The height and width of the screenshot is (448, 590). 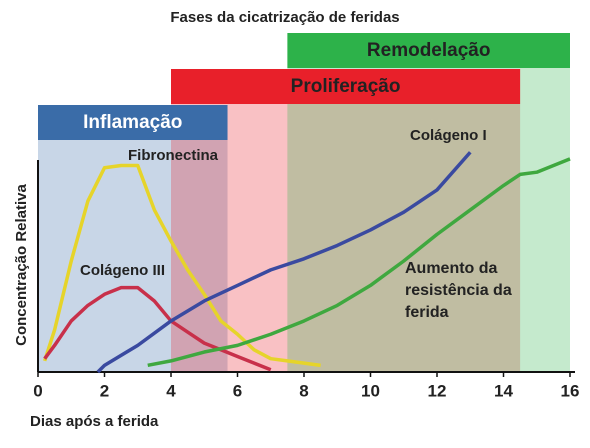 What do you see at coordinates (303, 390) in the screenshot?
I see `x-tick-label: 8` at bounding box center [303, 390].